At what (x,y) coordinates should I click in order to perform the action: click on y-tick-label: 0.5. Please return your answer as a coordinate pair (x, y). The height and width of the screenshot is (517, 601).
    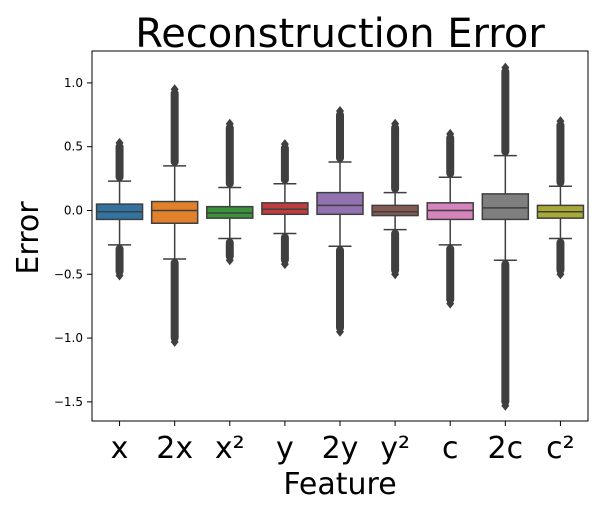
    Looking at the image, I should click on (73, 147).